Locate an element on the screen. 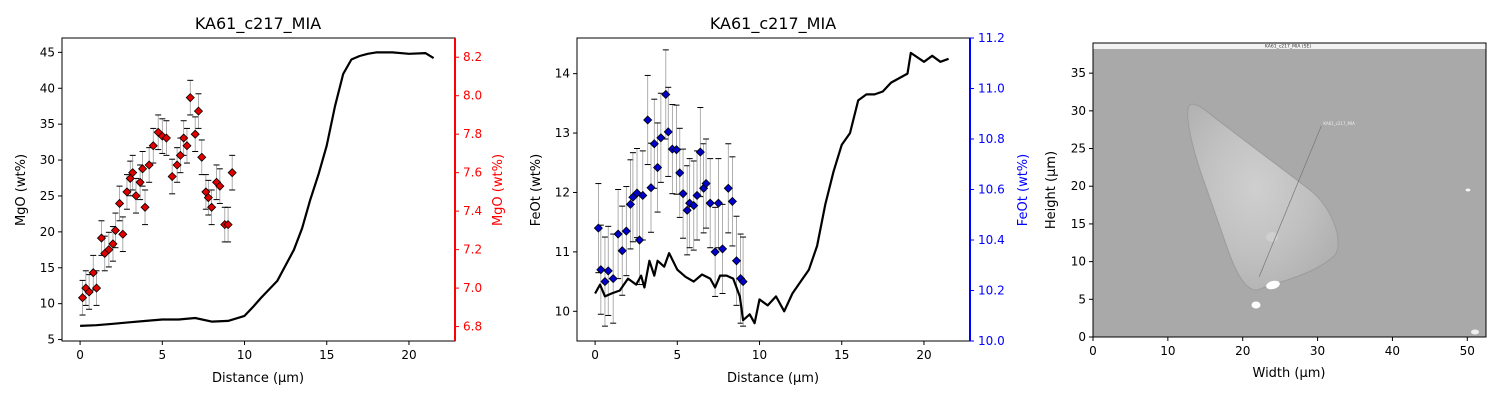  y-tick-label: 13 is located at coordinates (562, 133).